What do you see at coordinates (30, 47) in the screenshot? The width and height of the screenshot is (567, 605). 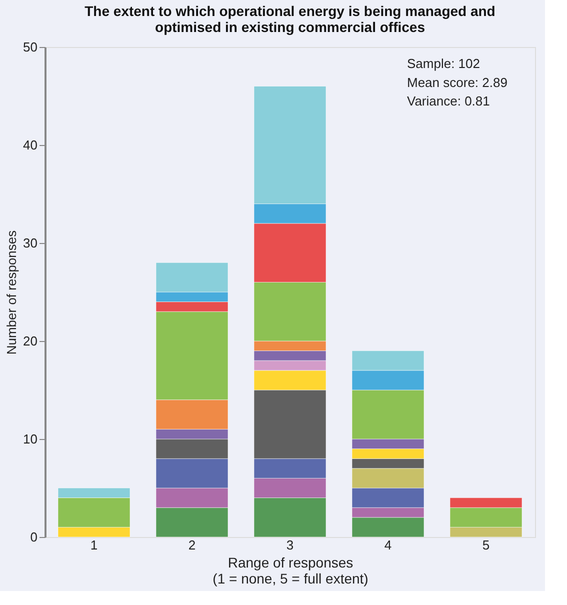 I see `y-tick-label: 50` at bounding box center [30, 47].